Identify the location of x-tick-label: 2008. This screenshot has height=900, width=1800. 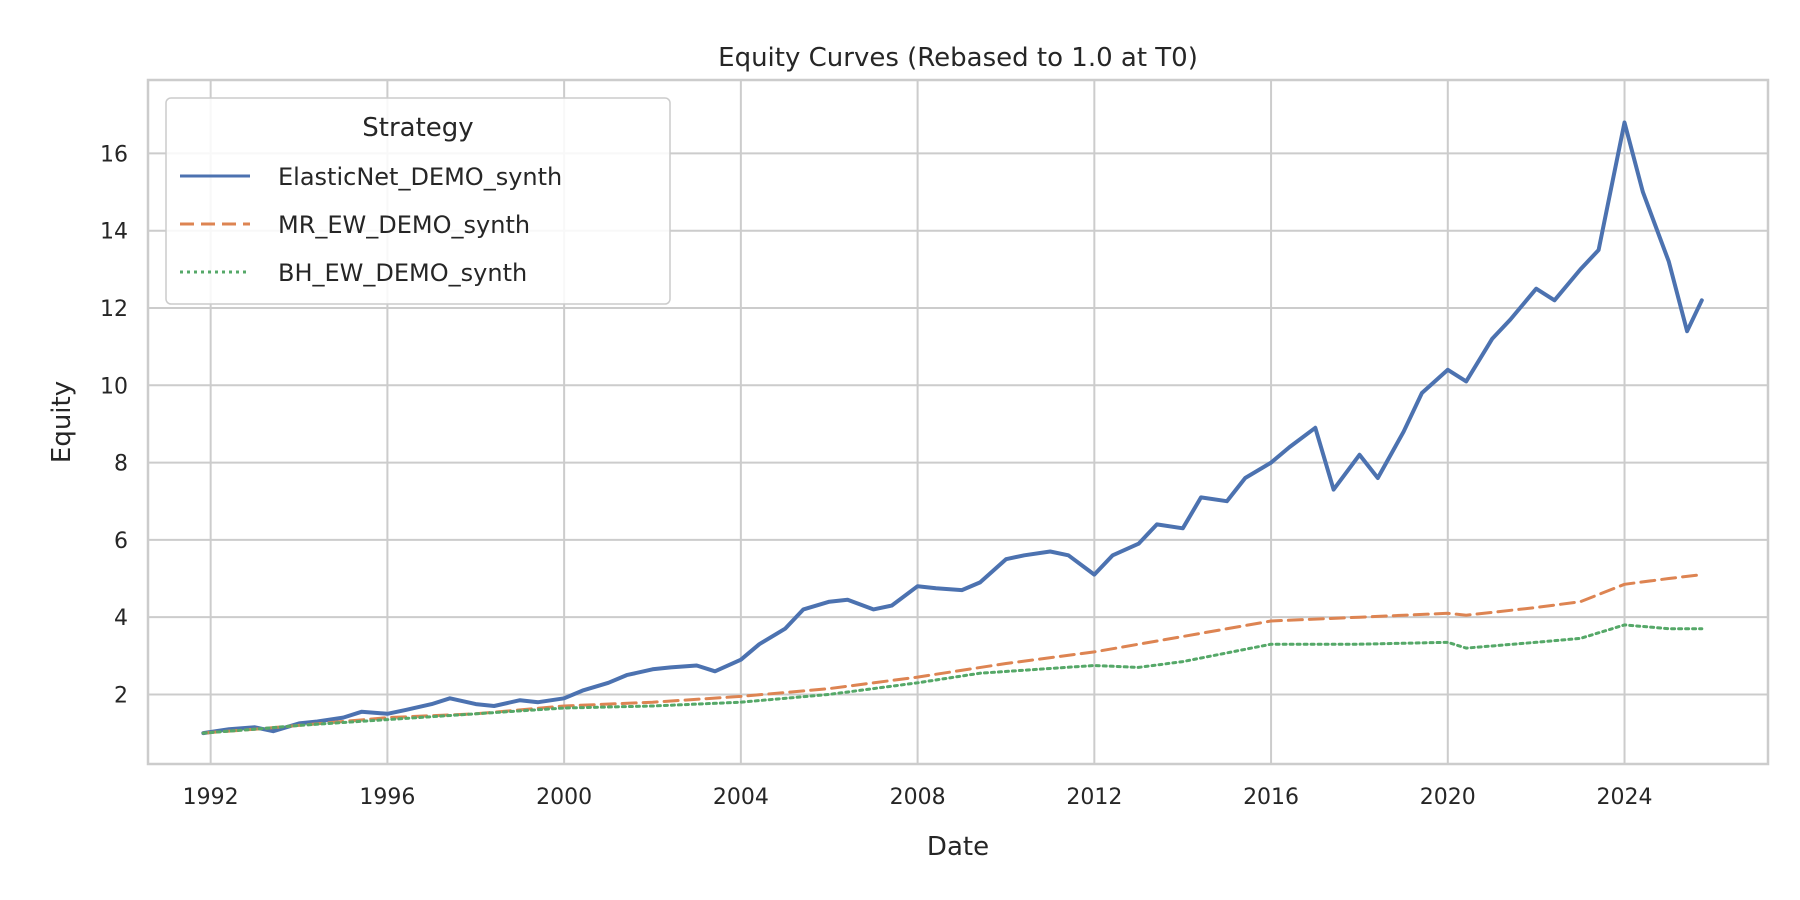
(918, 797).